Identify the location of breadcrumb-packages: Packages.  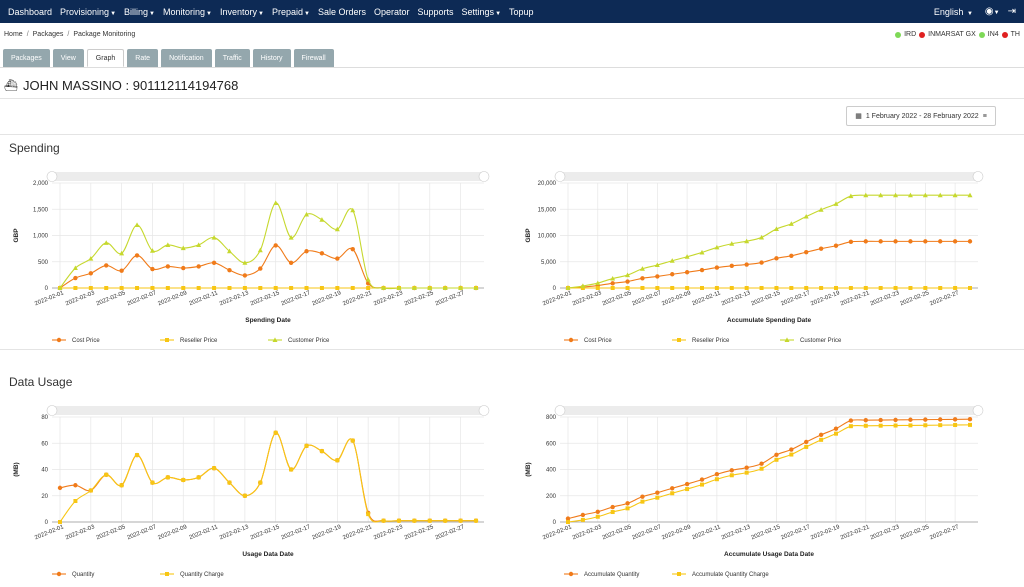
(48, 34).